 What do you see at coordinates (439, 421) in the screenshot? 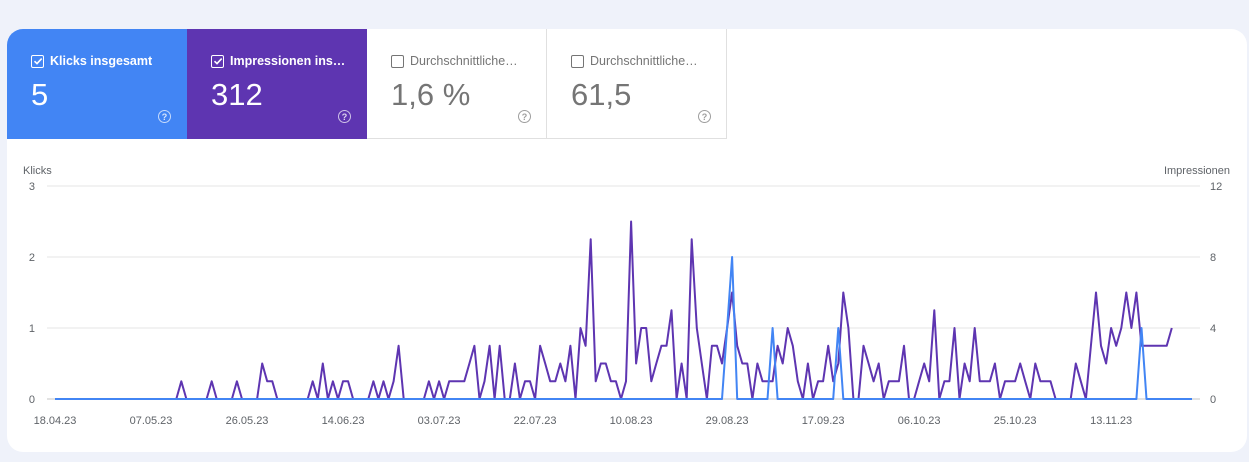
I see `x-tick-label: 03.07.23` at bounding box center [439, 421].